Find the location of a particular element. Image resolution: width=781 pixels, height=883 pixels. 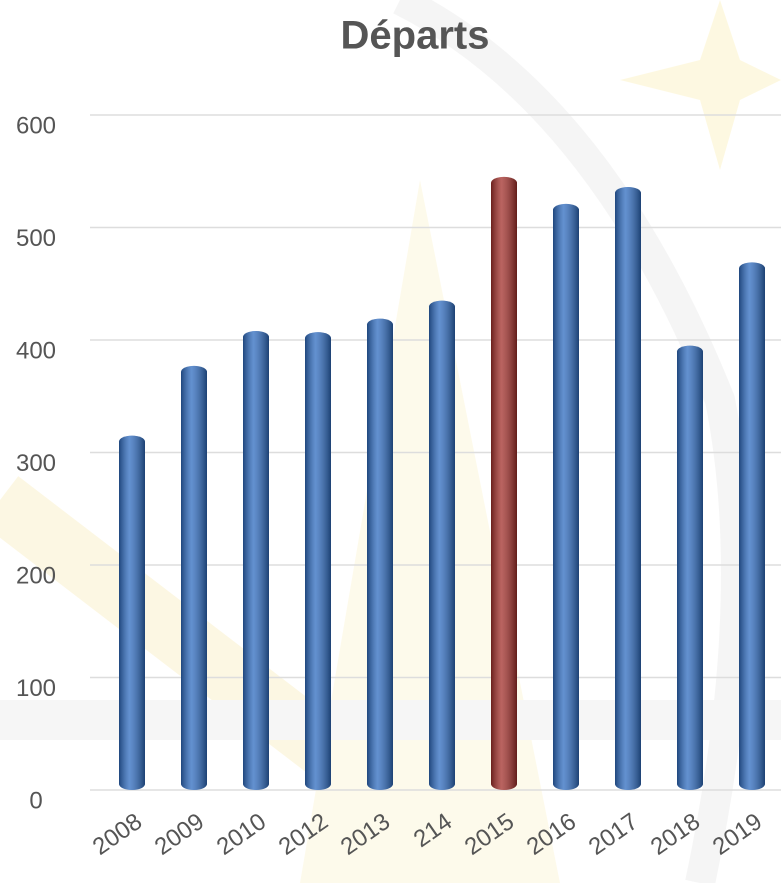

y-tick-label: 0 is located at coordinates (35, 800).